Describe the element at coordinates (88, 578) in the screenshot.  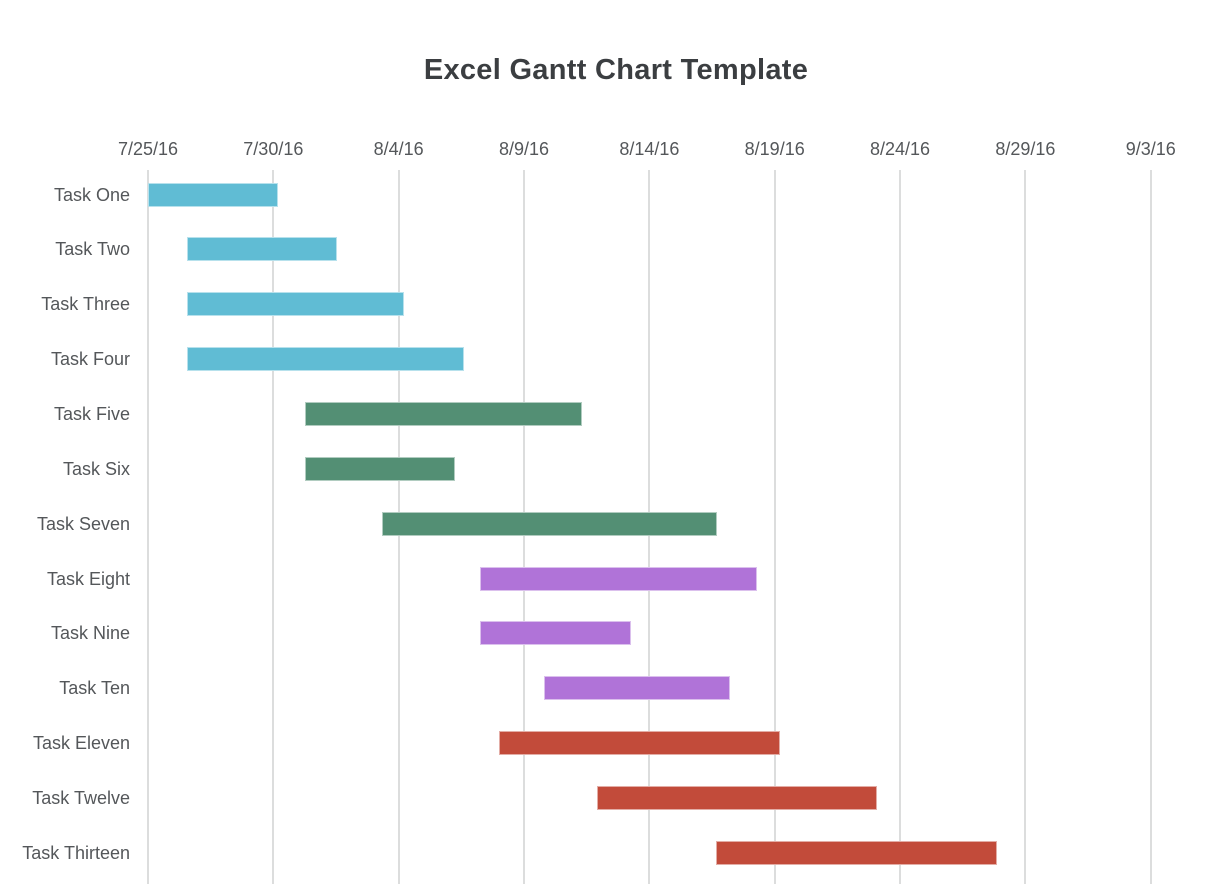
I see `task-label: Task Eight` at that location.